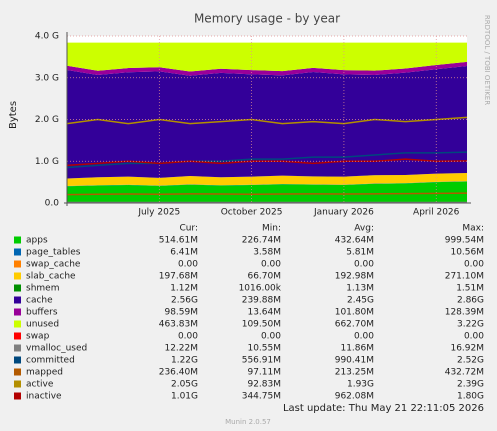 The width and height of the screenshot is (497, 431). Describe the element at coordinates (178, 277) in the screenshot. I see `legend-value: 197.68M` at that location.